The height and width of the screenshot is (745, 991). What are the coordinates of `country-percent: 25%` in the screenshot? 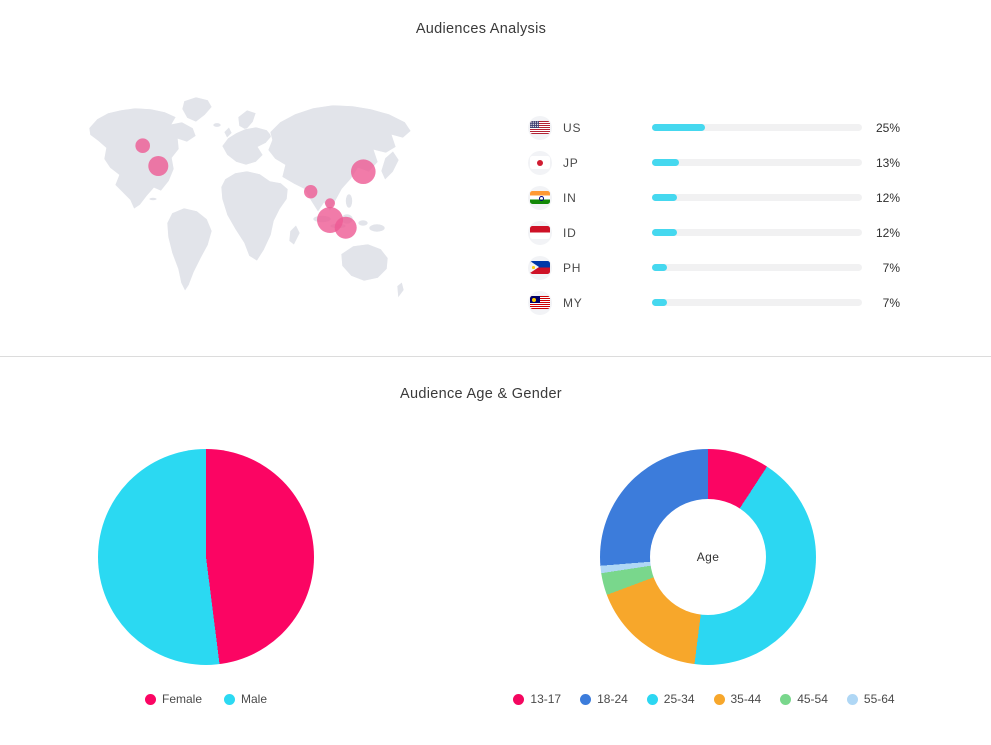 It's located at (887, 127).